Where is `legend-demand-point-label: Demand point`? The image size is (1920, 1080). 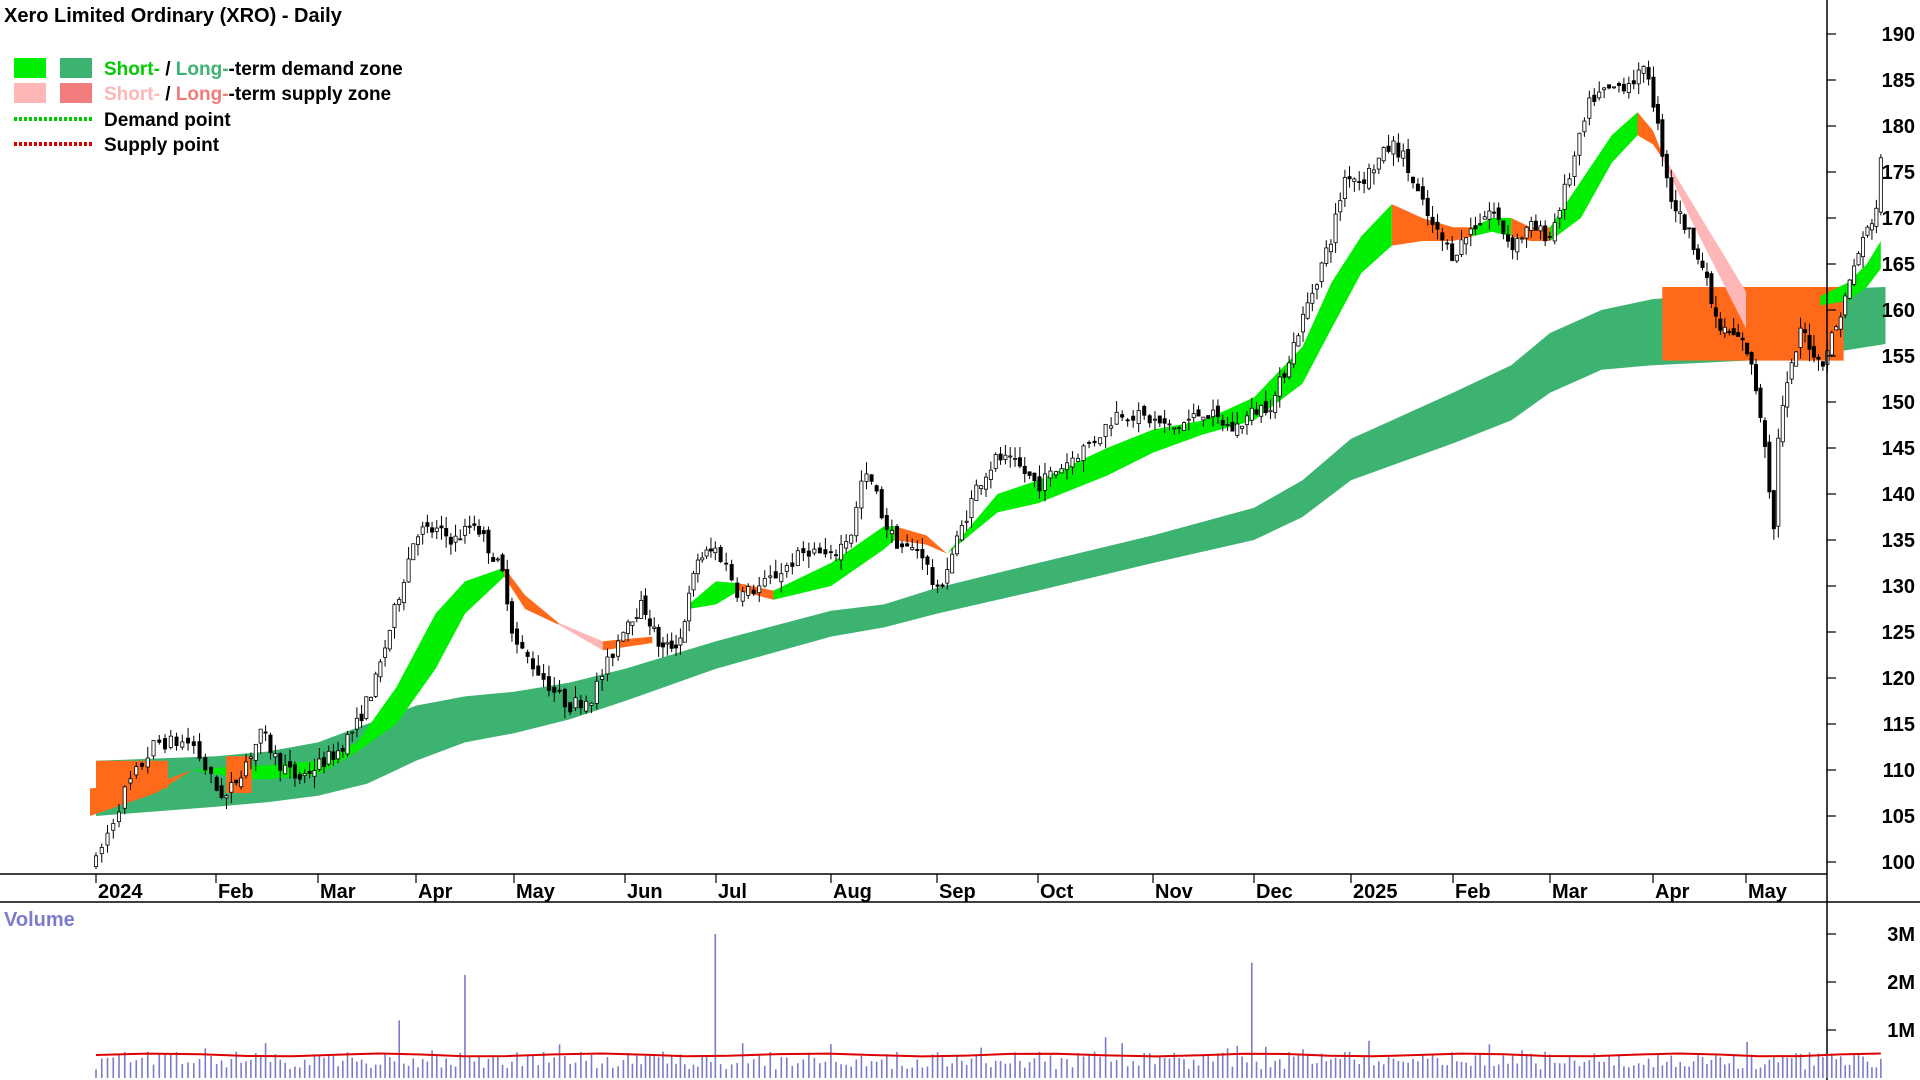
legend-demand-point-label: Demand point is located at coordinates (167, 120).